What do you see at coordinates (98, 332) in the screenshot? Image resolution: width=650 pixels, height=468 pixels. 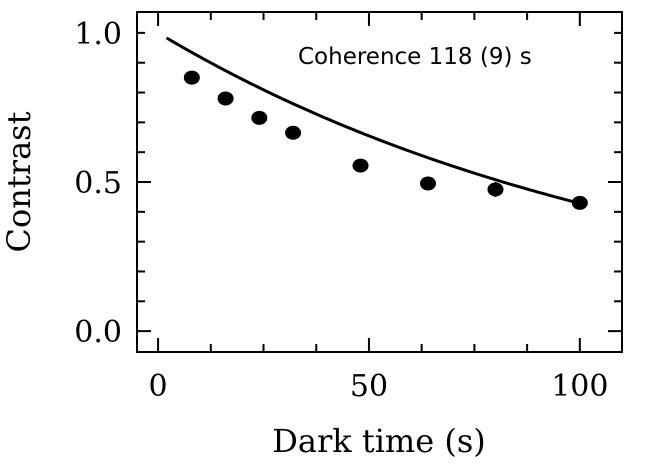 I see `y-tick-label: 0.0` at bounding box center [98, 332].